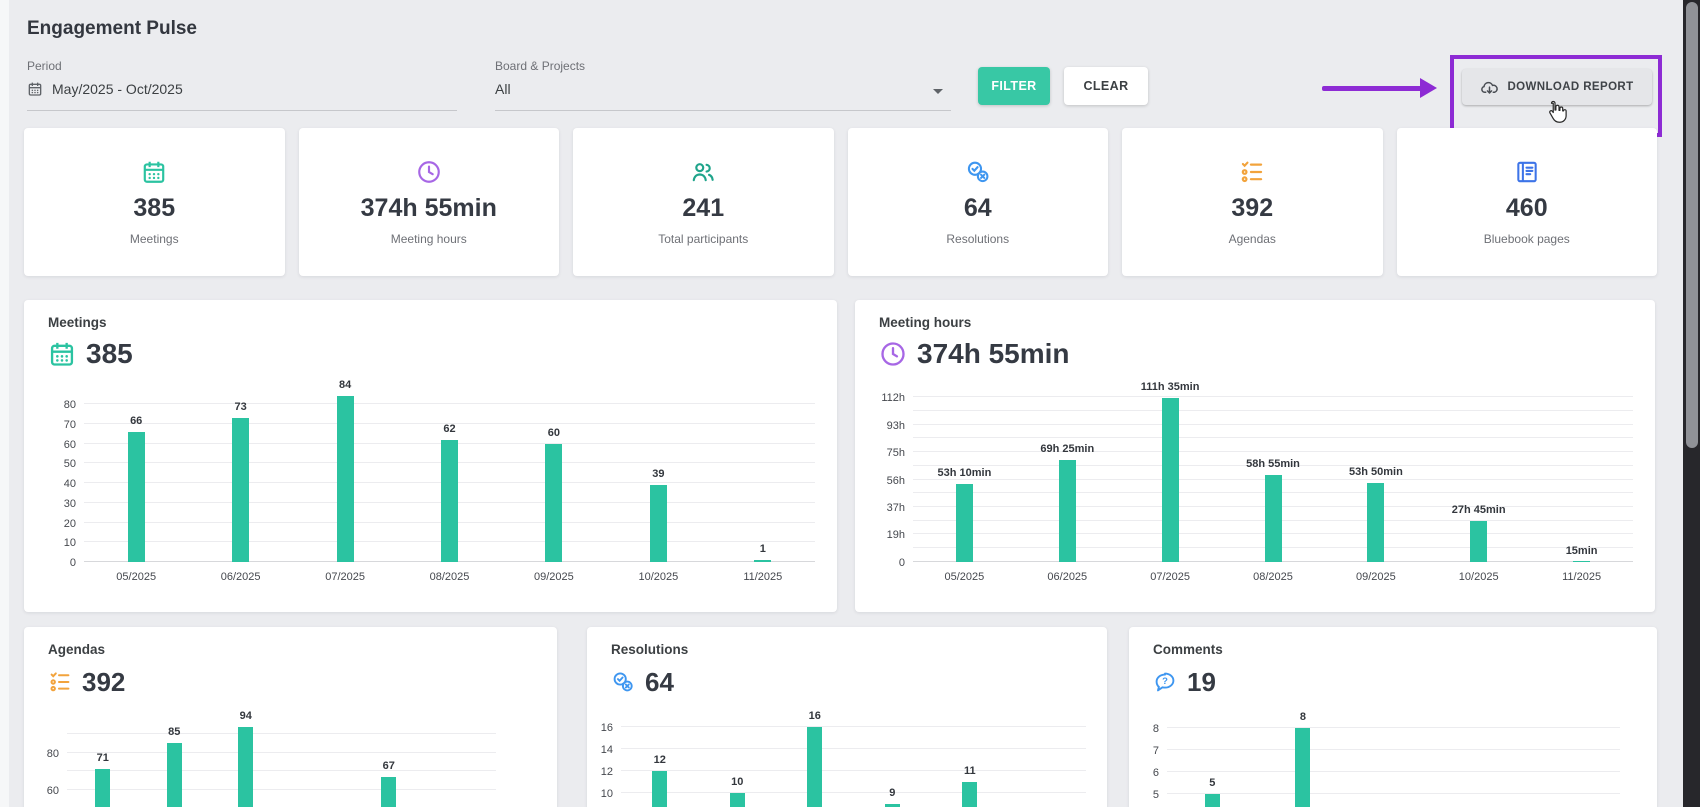 This screenshot has height=807, width=1700. Describe the element at coordinates (60, 682) in the screenshot. I see `agenda-icon` at that location.